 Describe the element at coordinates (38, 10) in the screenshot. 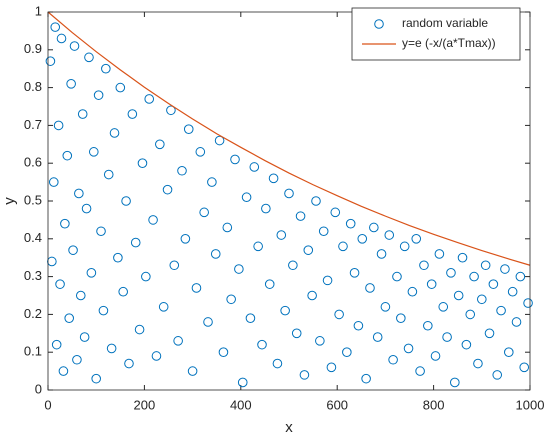

I see `y-tick-label: 1` at that location.